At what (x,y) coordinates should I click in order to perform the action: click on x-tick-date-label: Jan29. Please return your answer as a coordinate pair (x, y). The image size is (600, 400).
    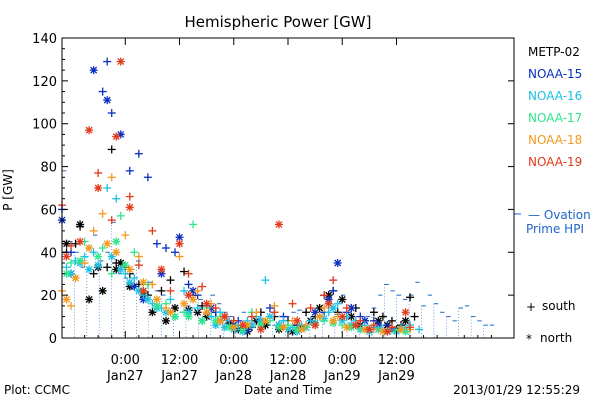
    Looking at the image, I should click on (396, 376).